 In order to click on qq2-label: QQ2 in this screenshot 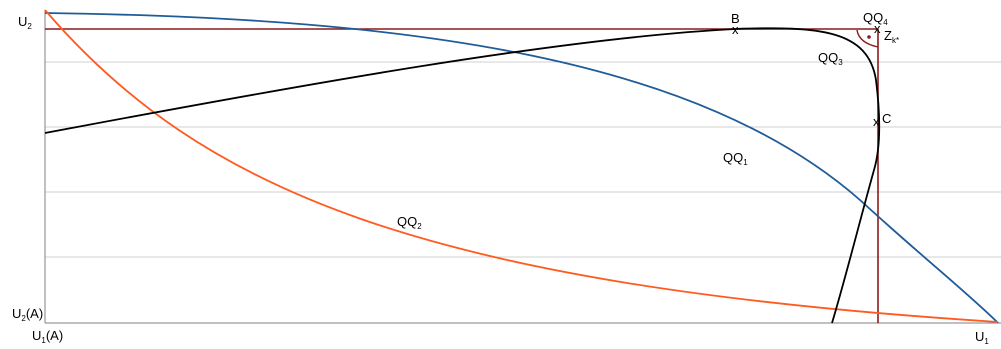, I will do `click(409, 222)`.